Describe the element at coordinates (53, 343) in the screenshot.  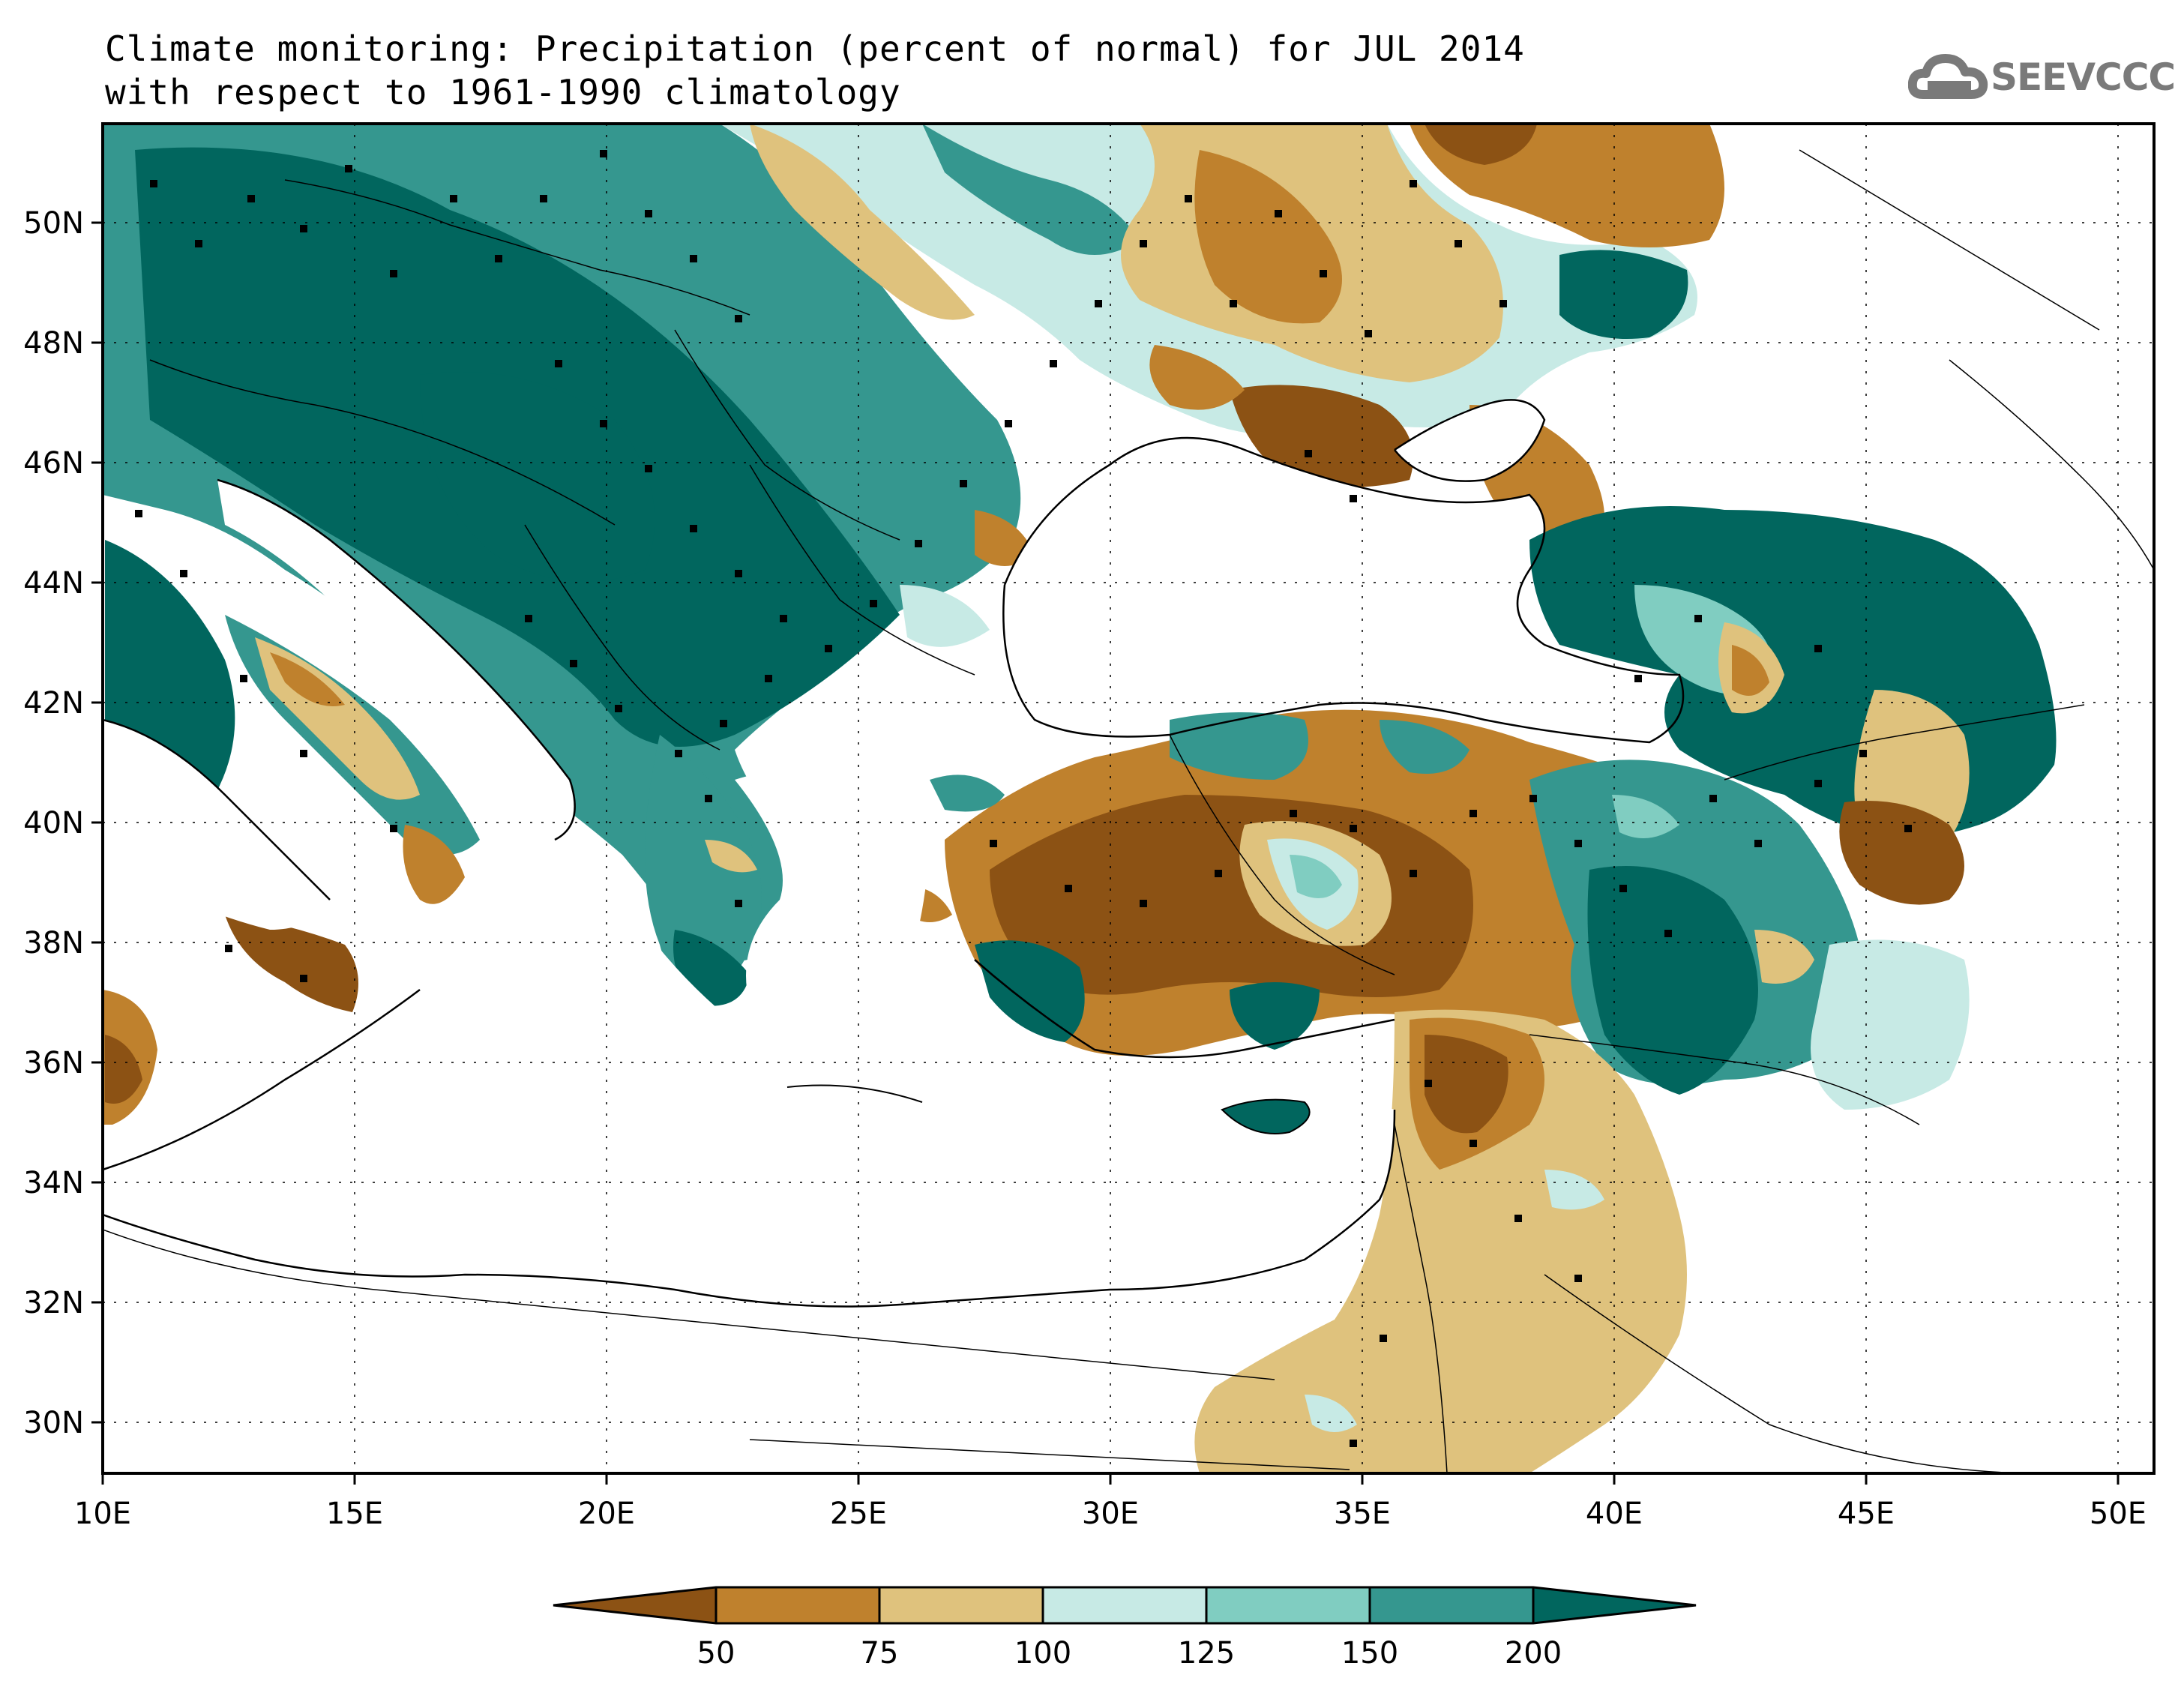
I see `lat-label: 48N` at that location.